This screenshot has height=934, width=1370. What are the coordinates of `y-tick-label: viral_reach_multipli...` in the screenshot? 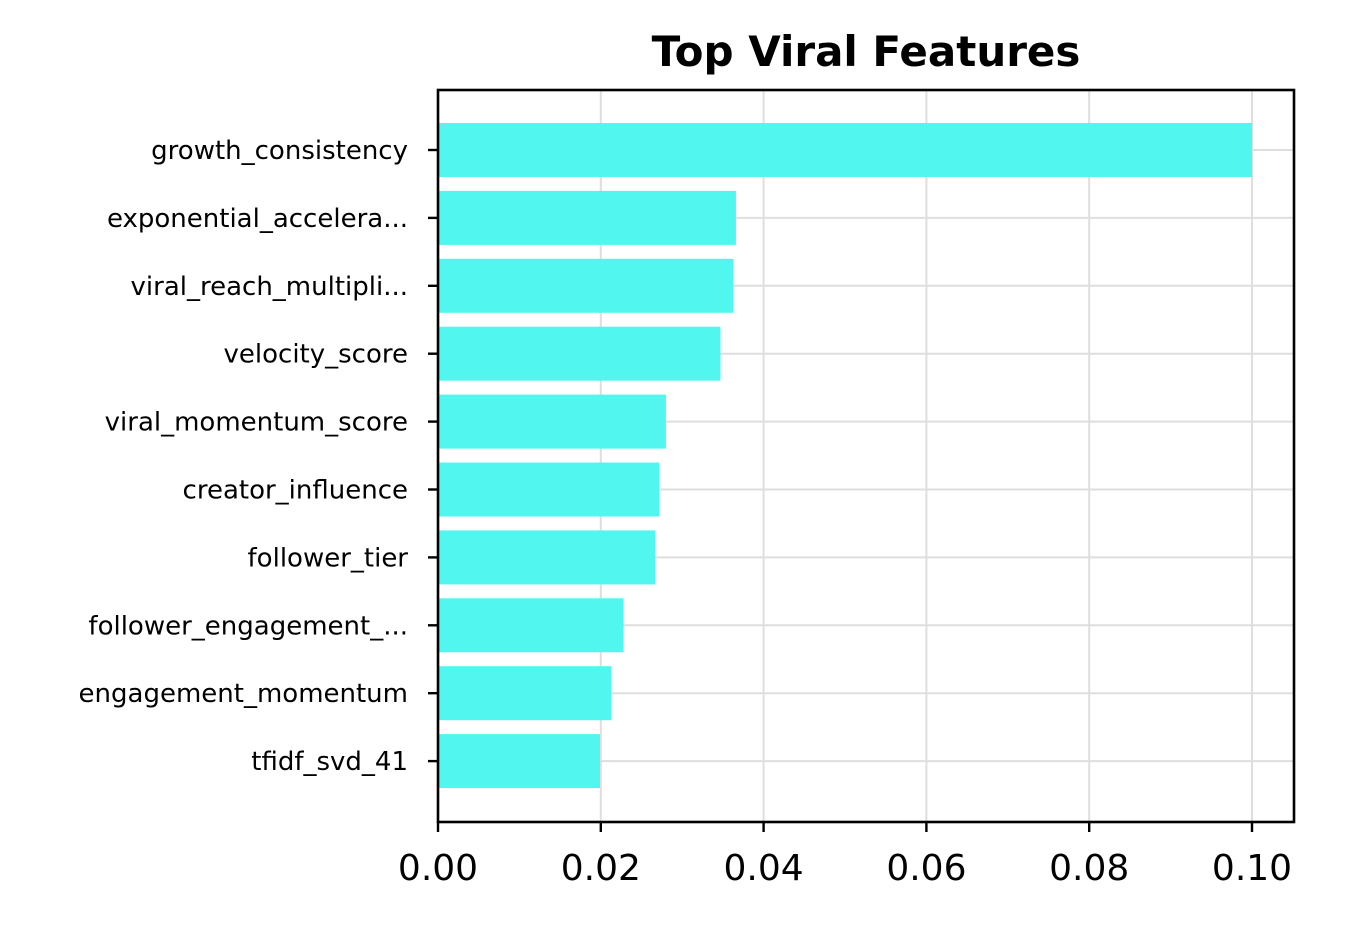 It's located at (269, 287).